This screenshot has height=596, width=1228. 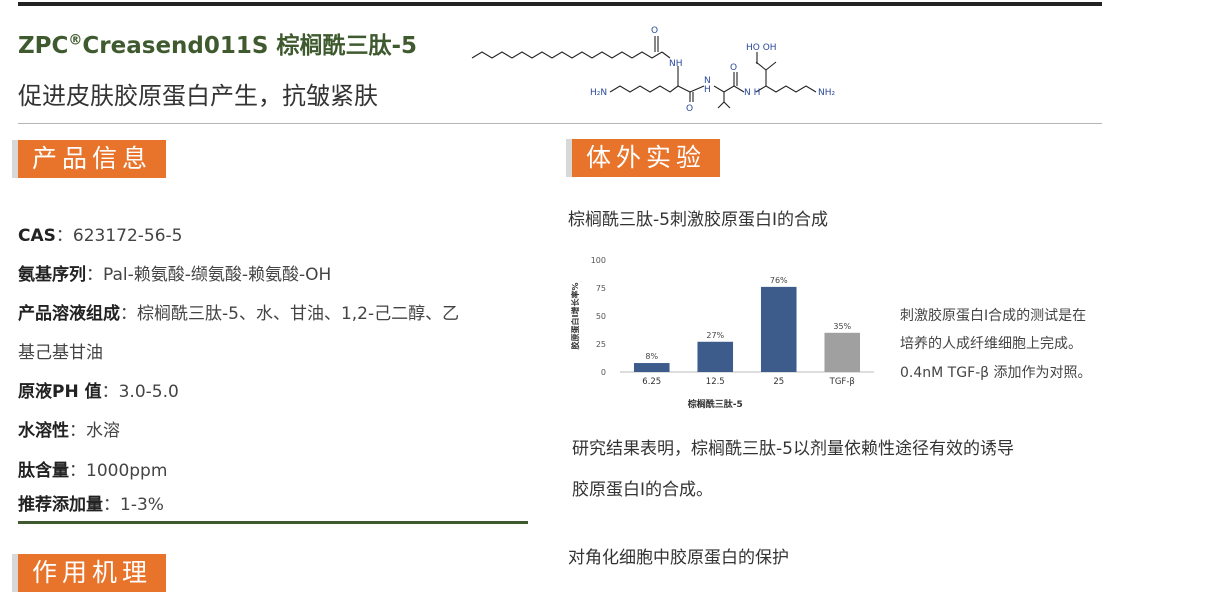 I want to click on chart-heading: 棕榈酰三肽-5刺激胶原蛋白I的合成, so click(x=698, y=220).